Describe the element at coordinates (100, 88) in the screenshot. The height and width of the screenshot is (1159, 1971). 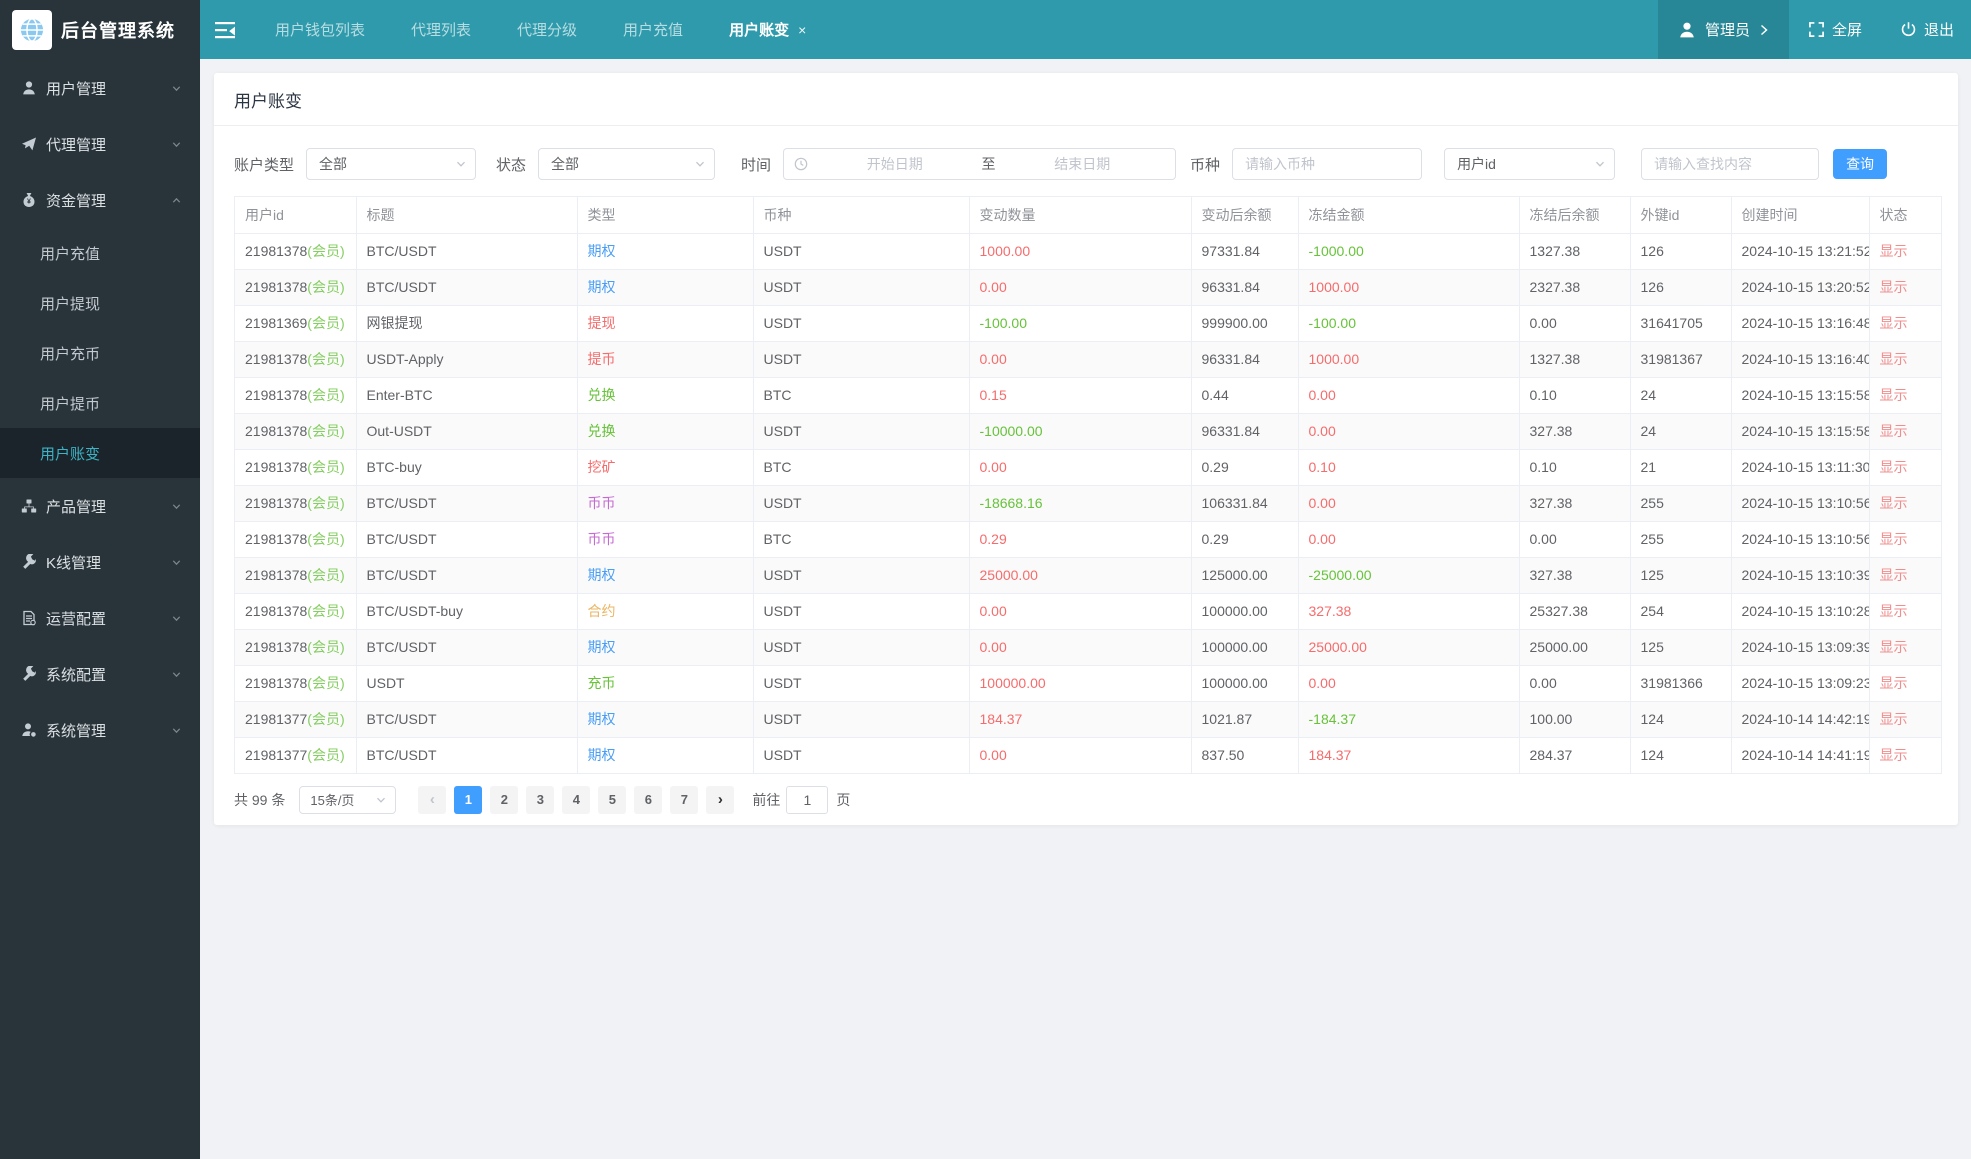
I see `sidebar-item-user-management: 用户管理` at that location.